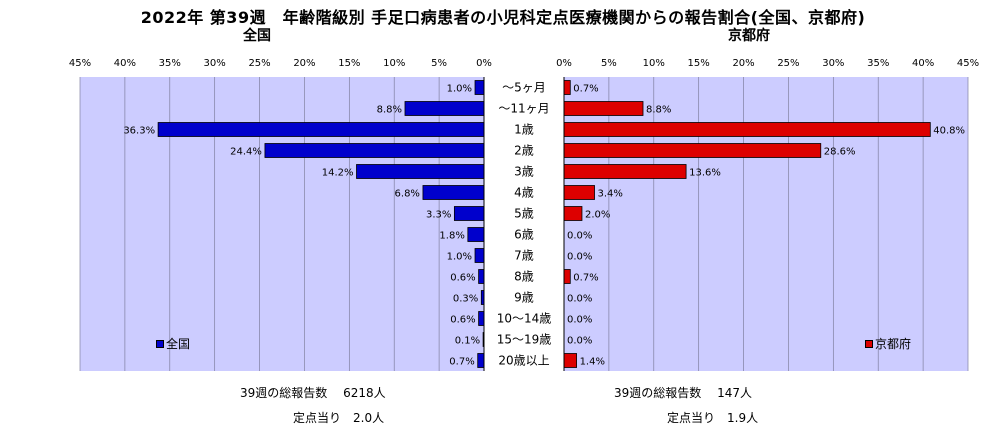 This screenshot has height=430, width=1006. What do you see at coordinates (833, 63) in the screenshot?
I see `right-tick-label: 30%` at bounding box center [833, 63].